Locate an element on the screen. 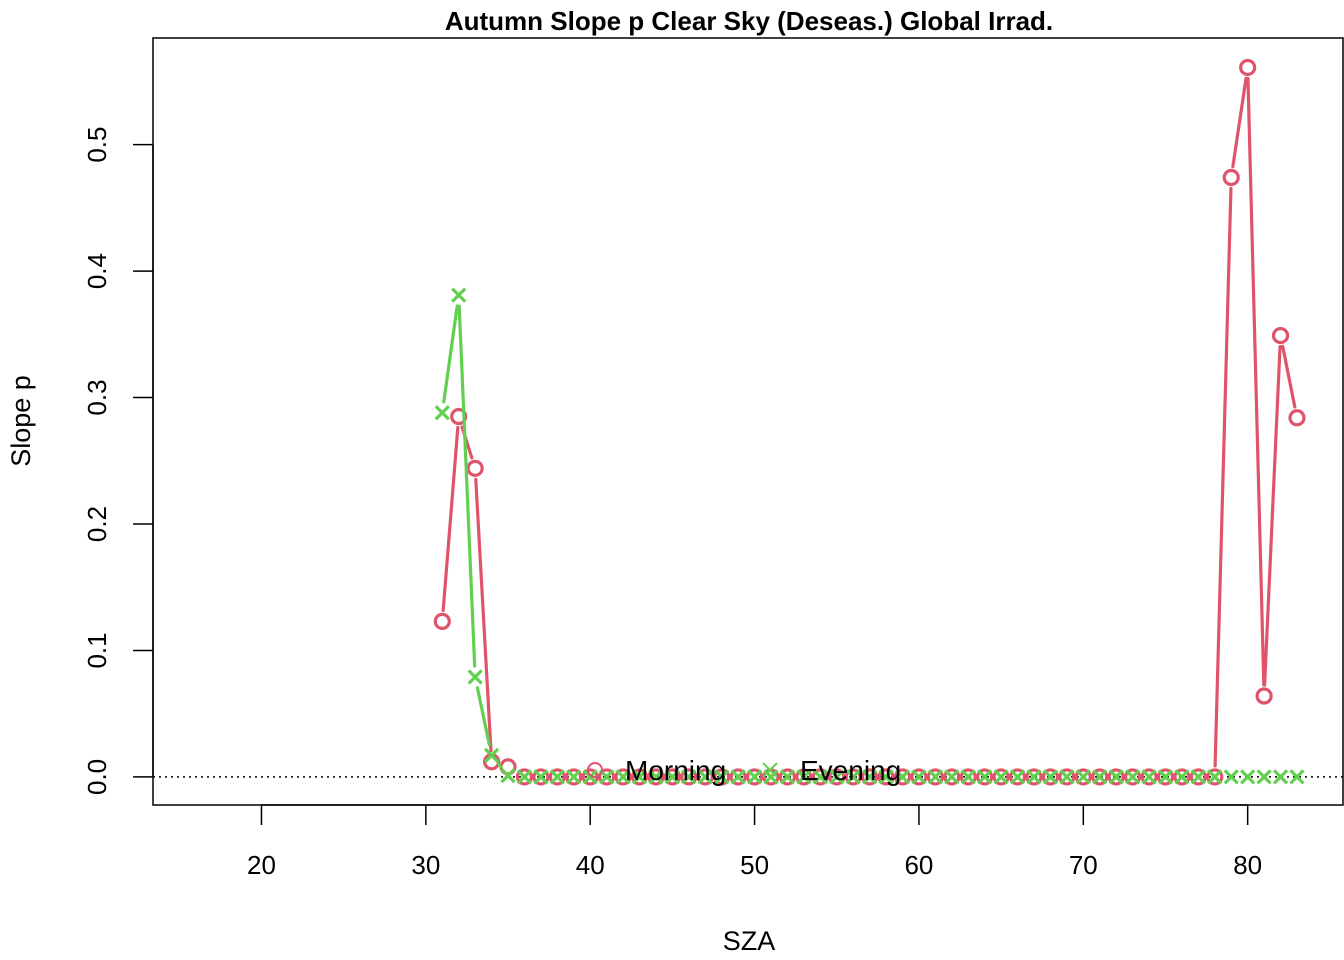  legend-marker-cross is located at coordinates (770, 770).